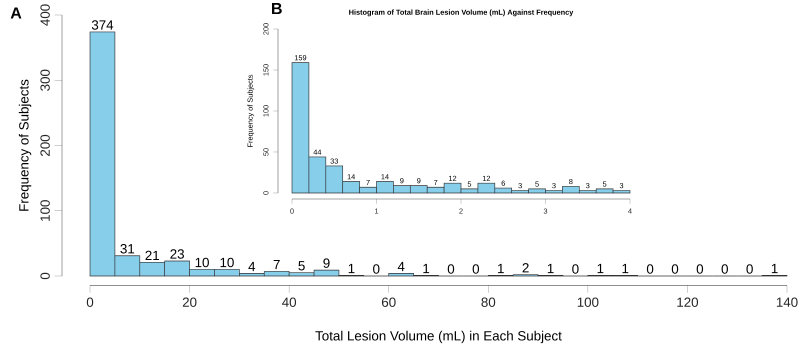 This screenshot has width=800, height=345. I want to click on data-label: 2, so click(525, 267).